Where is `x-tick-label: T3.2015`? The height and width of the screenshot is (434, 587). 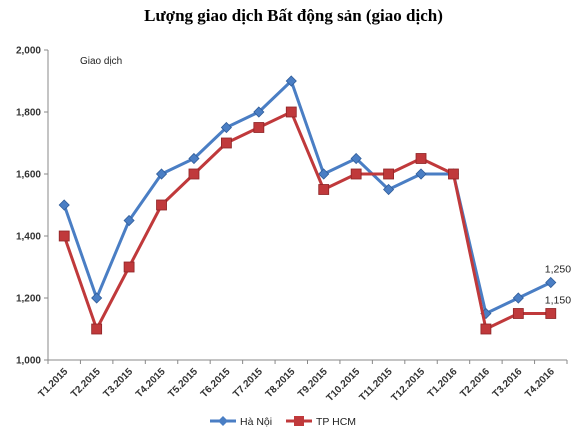 x-tick-label: T3.2015 is located at coordinates (118, 383).